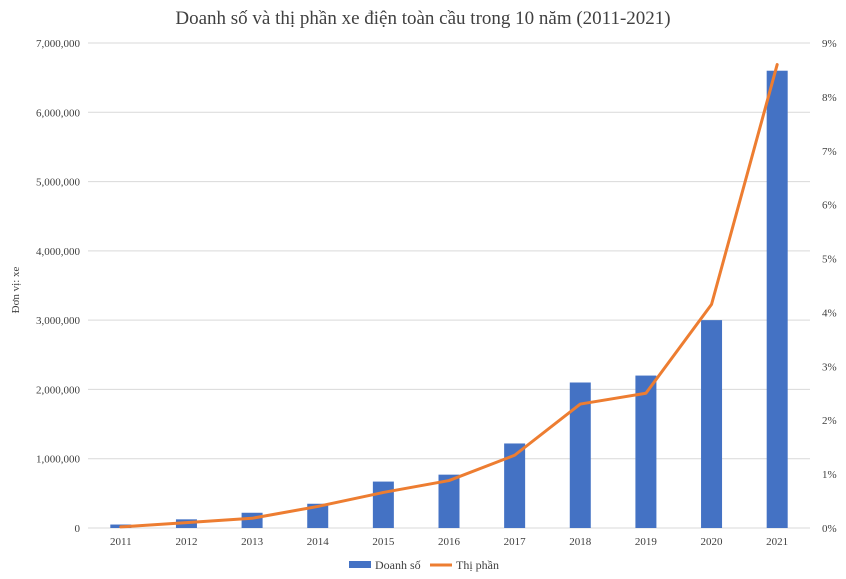 This screenshot has height=579, width=846. Describe the element at coordinates (78, 529) in the screenshot. I see `y-tick-label: 0` at that location.